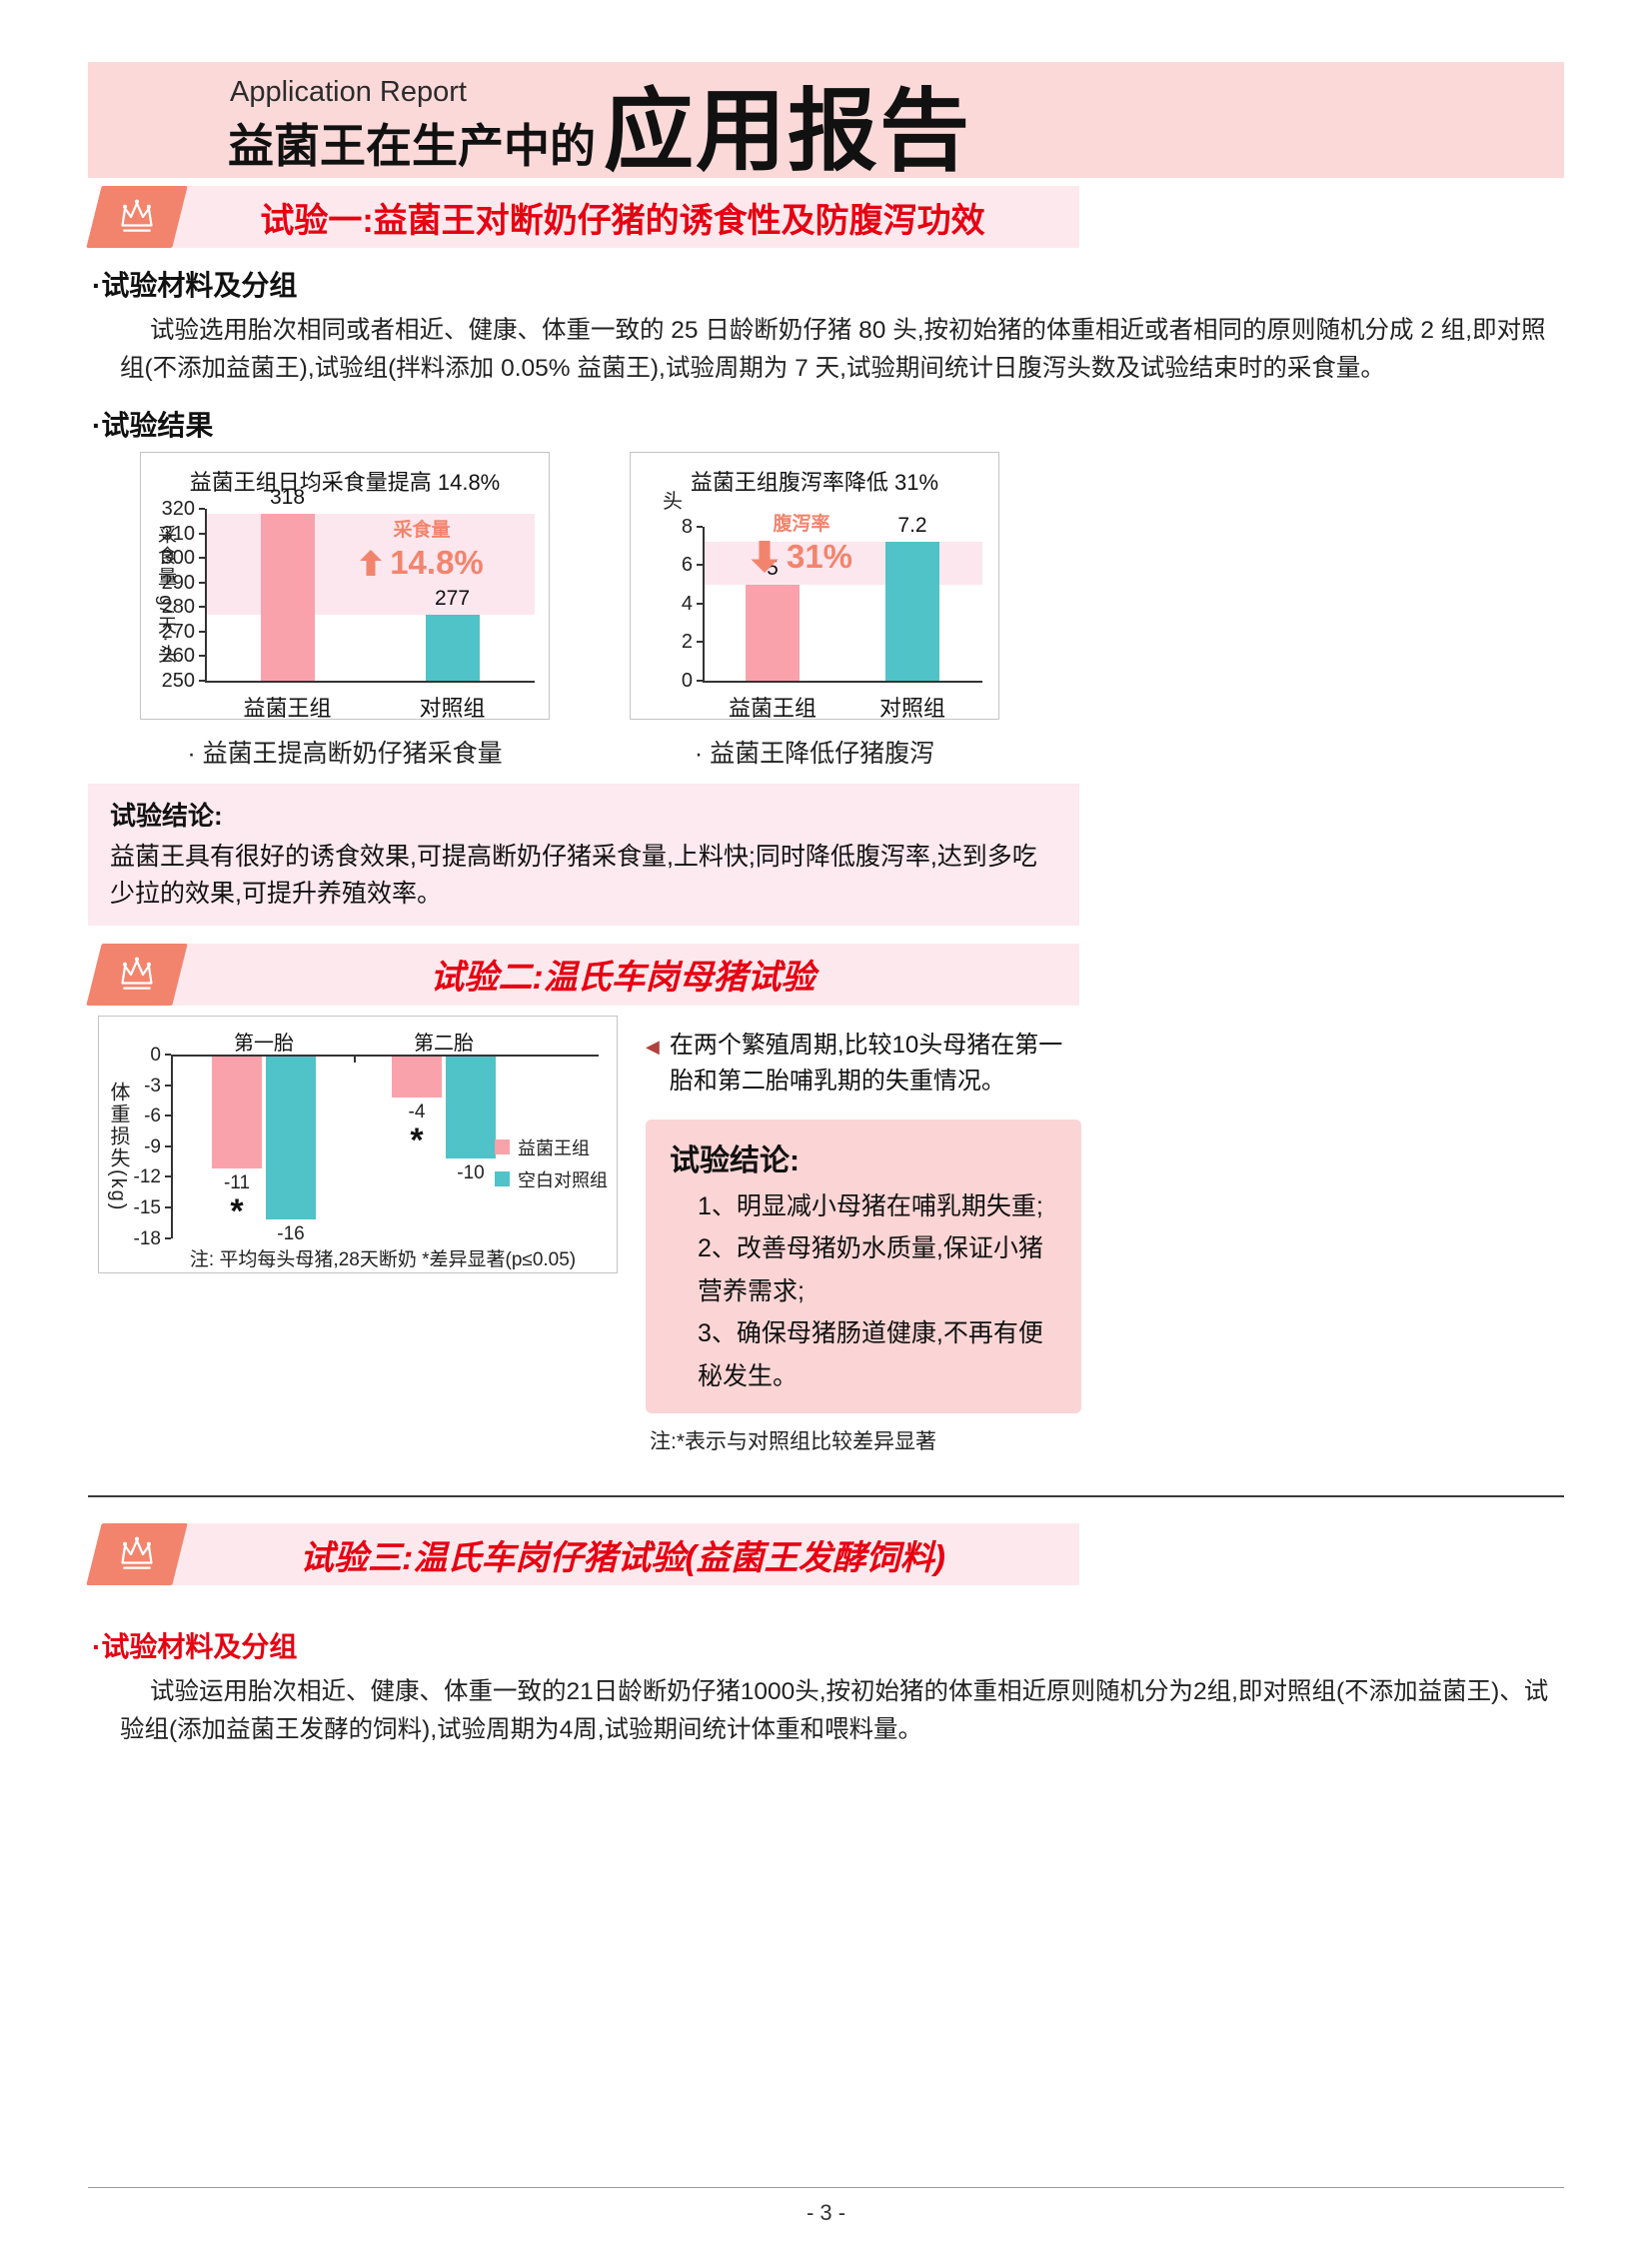  Describe the element at coordinates (871, 1269) in the screenshot. I see `conclusion-item: 2、改善母猪奶水质量,保证小猪营养需求;` at that location.